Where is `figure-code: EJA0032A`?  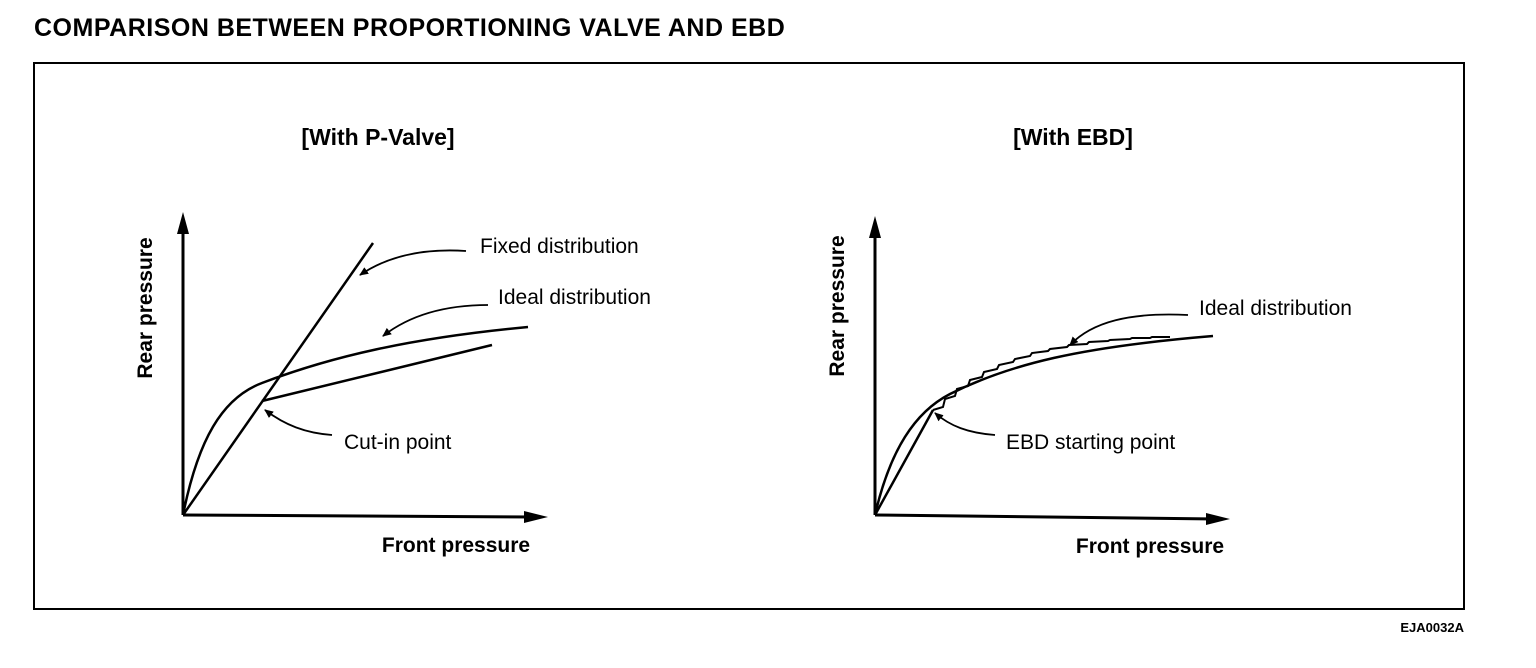 figure-code: EJA0032A is located at coordinates (1432, 627).